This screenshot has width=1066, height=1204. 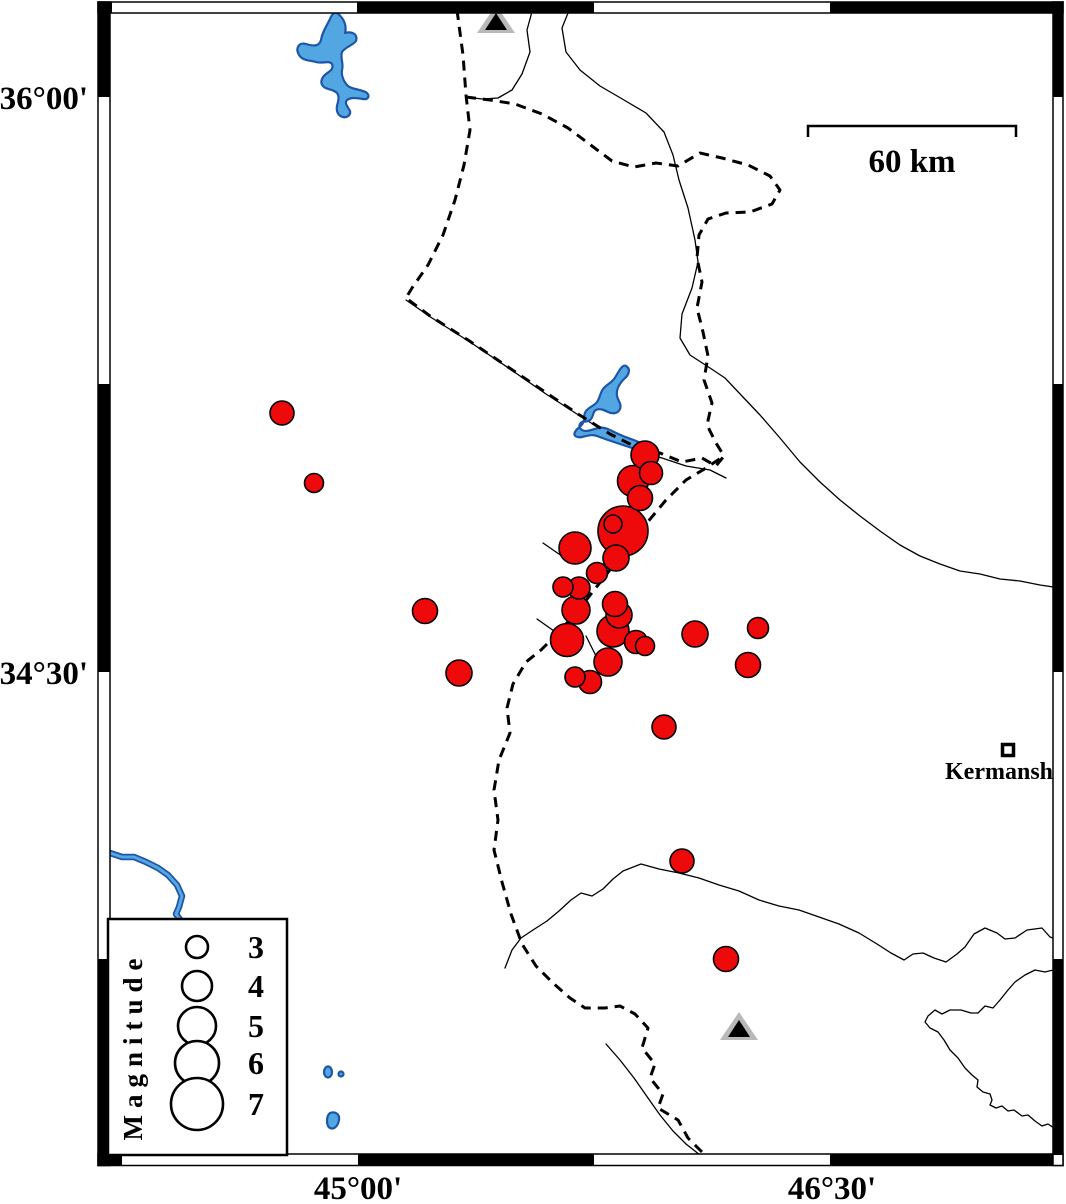 What do you see at coordinates (256, 1026) in the screenshot?
I see `legend-mag-label: 5` at bounding box center [256, 1026].